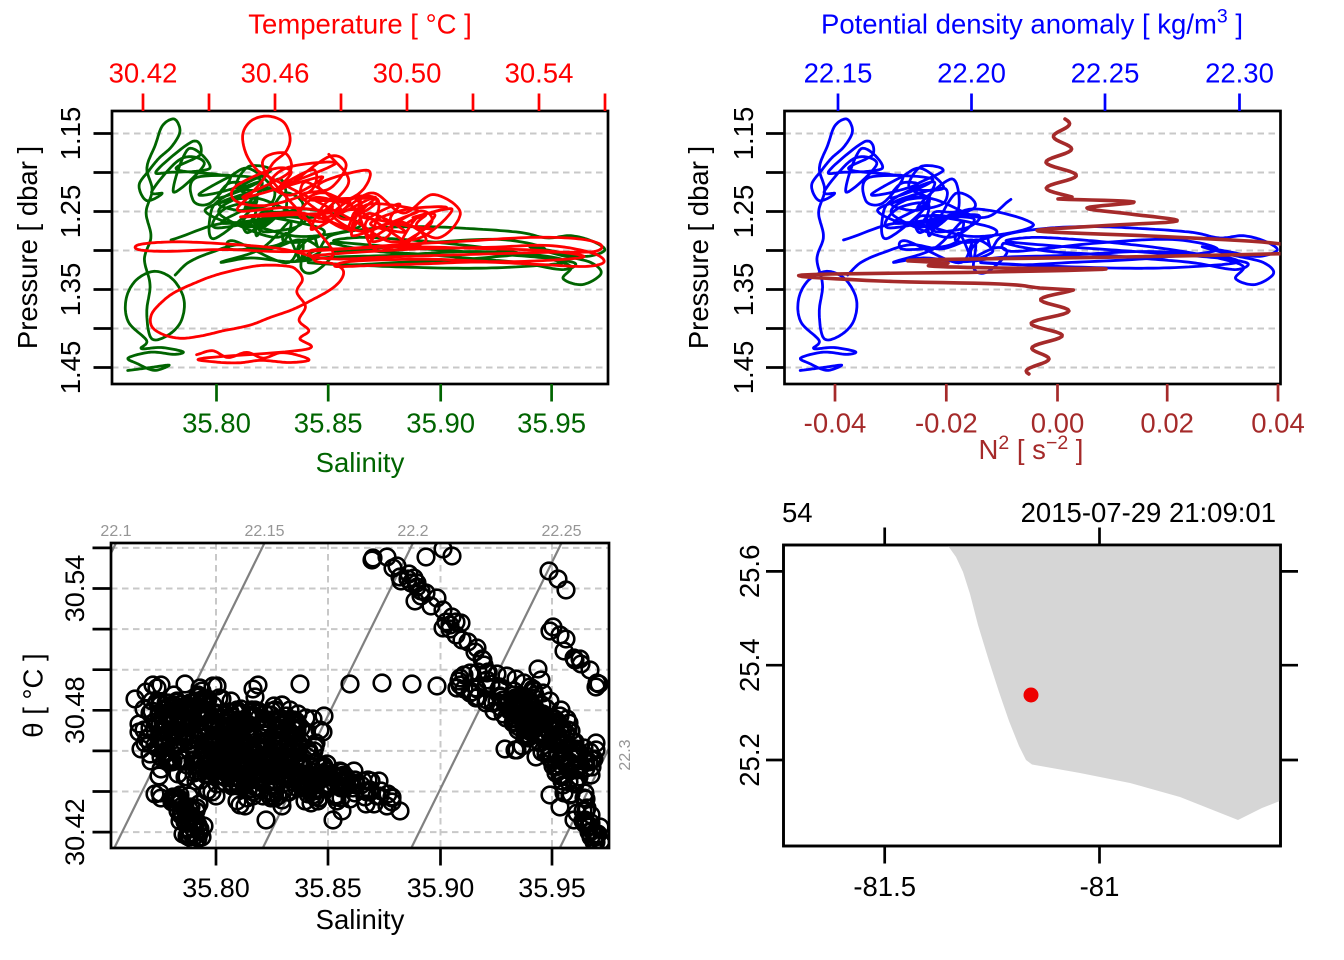  What do you see at coordinates (1058, 423) in the screenshot?
I see `svg-text: 0.00` at bounding box center [1058, 423].